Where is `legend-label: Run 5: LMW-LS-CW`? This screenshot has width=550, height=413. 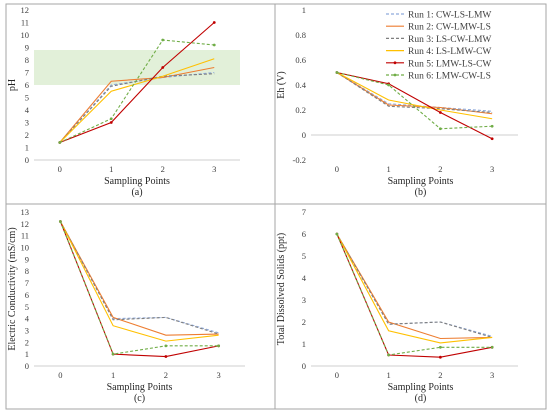
legend-label: Run 5: LMW-LS-CW is located at coordinates (449, 64).